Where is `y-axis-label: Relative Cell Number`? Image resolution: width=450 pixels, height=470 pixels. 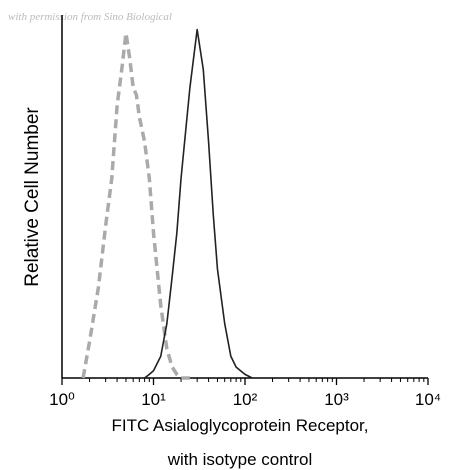 y-axis-label: Relative Cell Number is located at coordinates (32, 197).